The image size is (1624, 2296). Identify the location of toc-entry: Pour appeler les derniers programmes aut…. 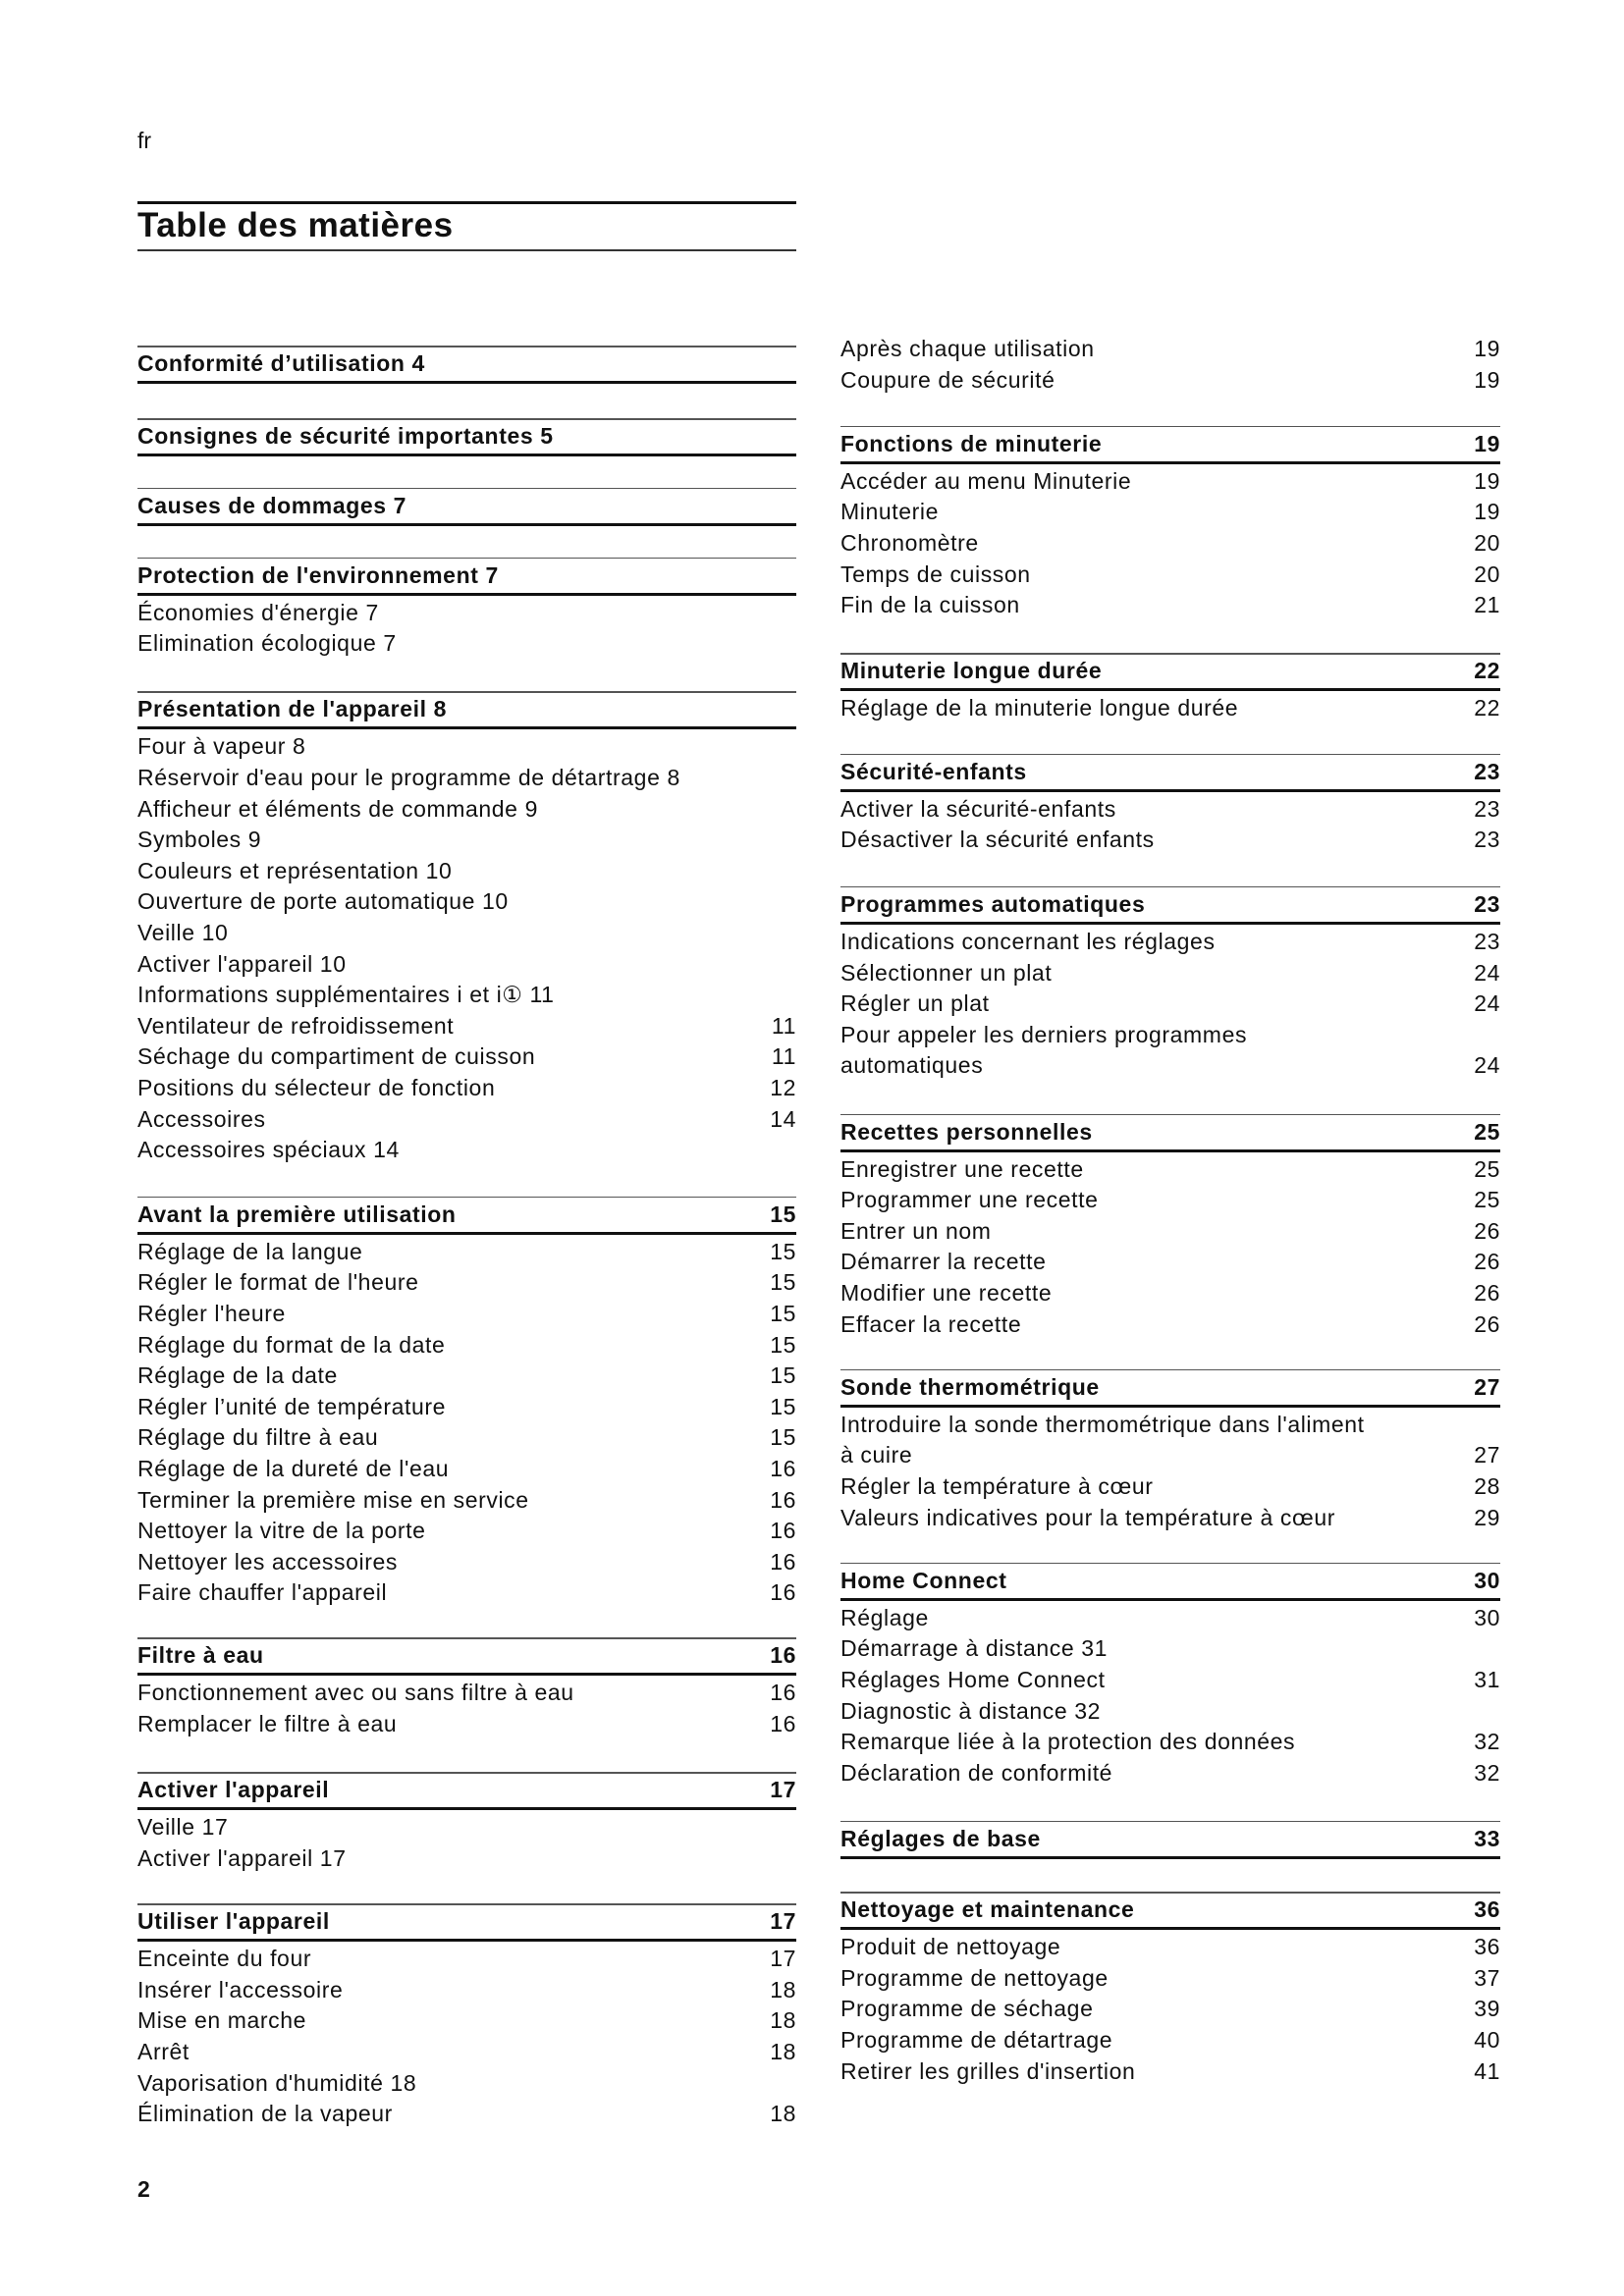
(1170, 1051).